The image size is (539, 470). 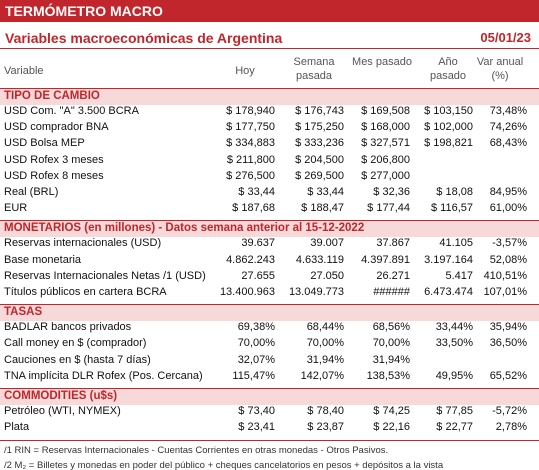 I want to click on column-header: Año pasado, so click(x=448, y=69).